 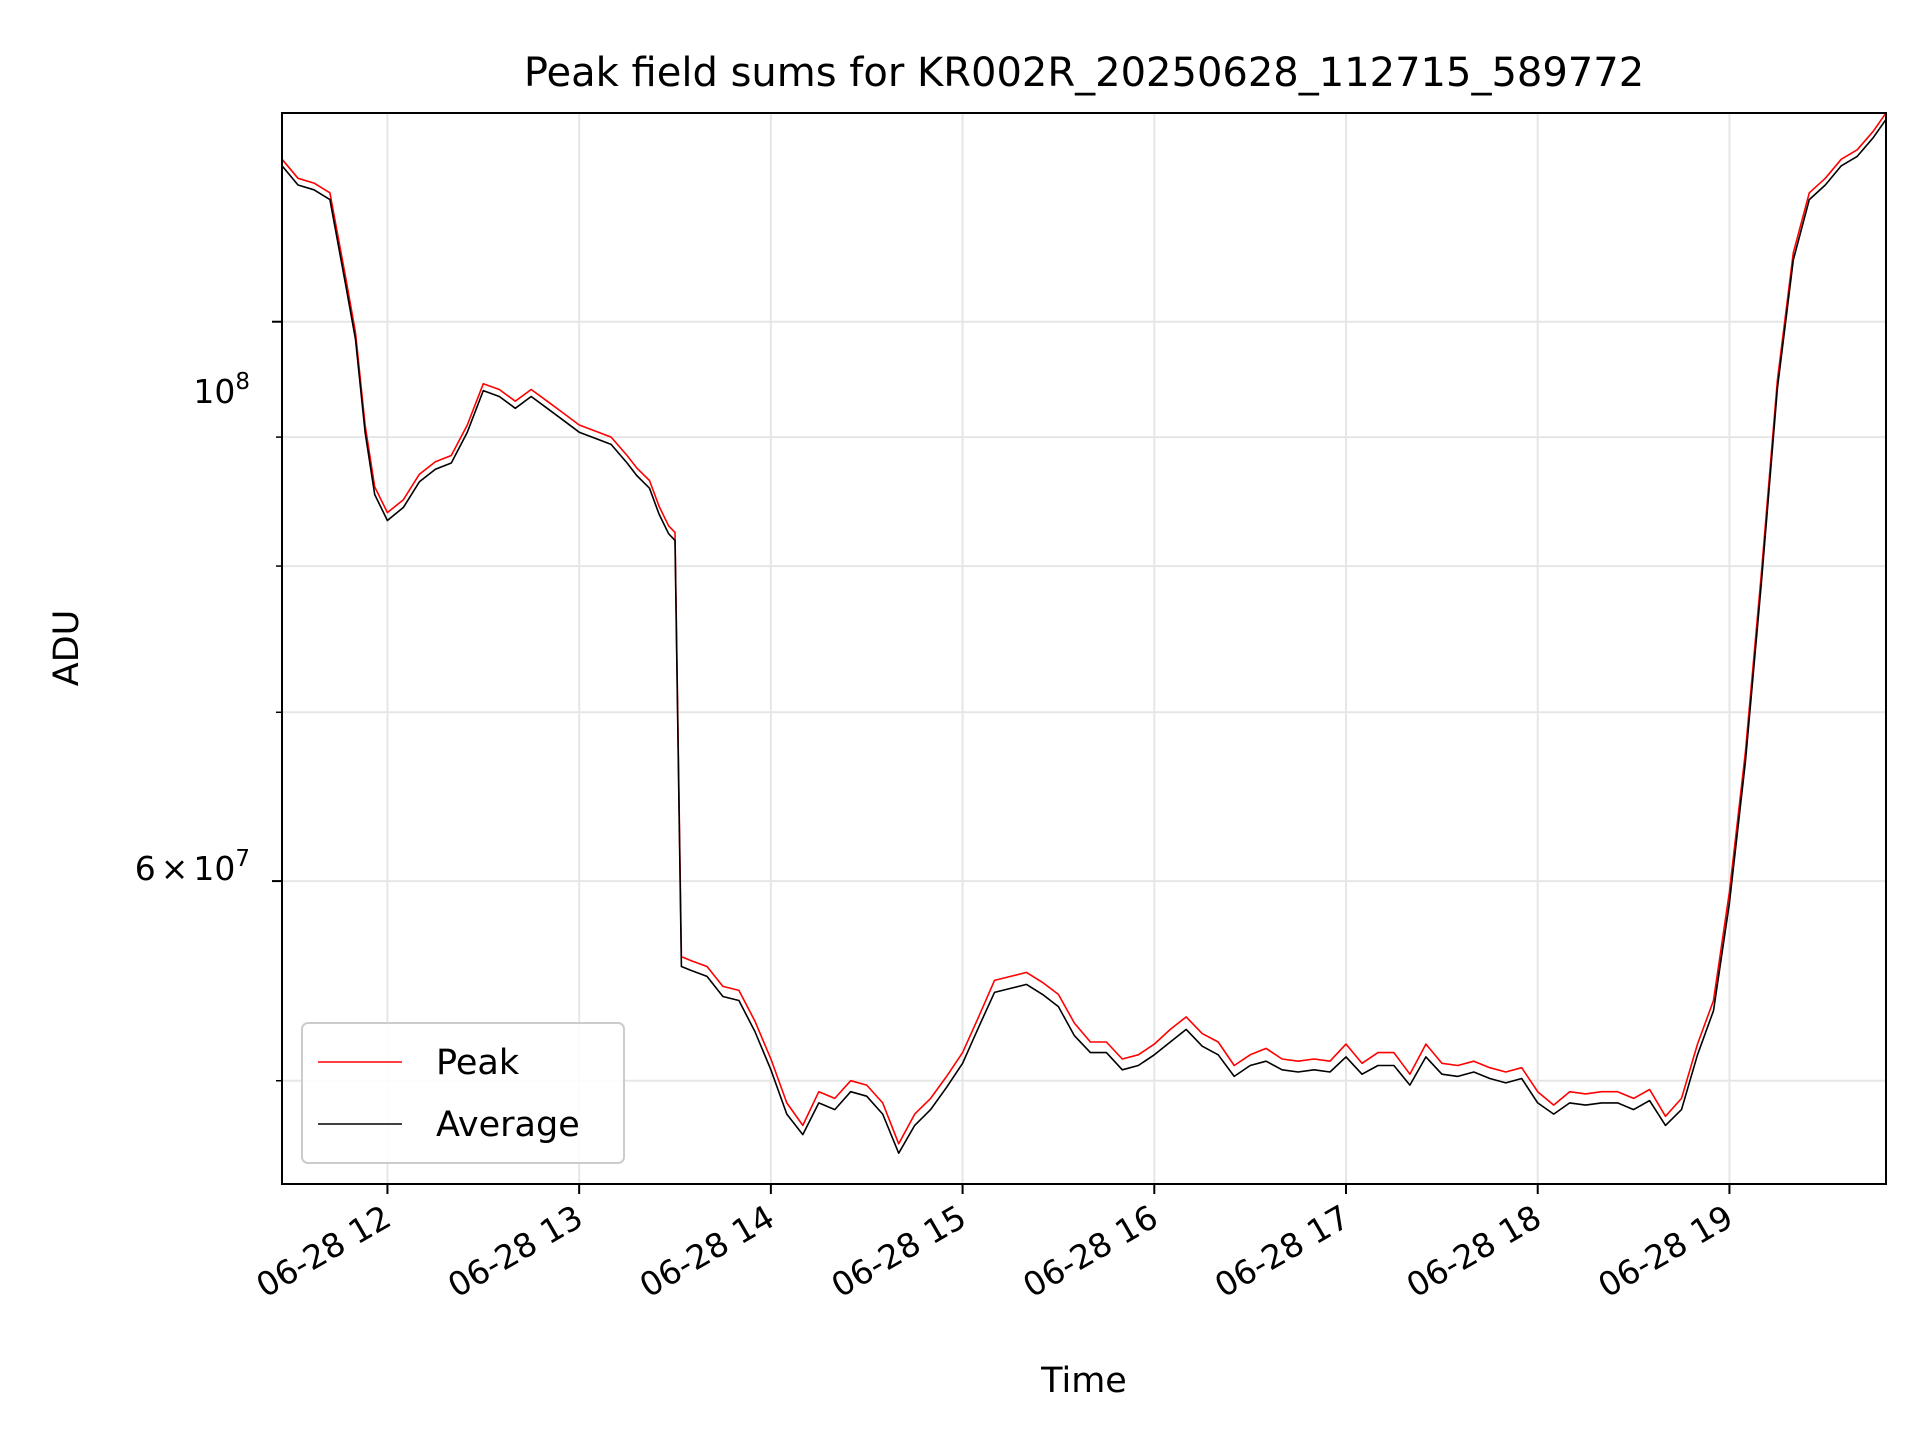 I want to click on legend: Peak Average, so click(x=463, y=1093).